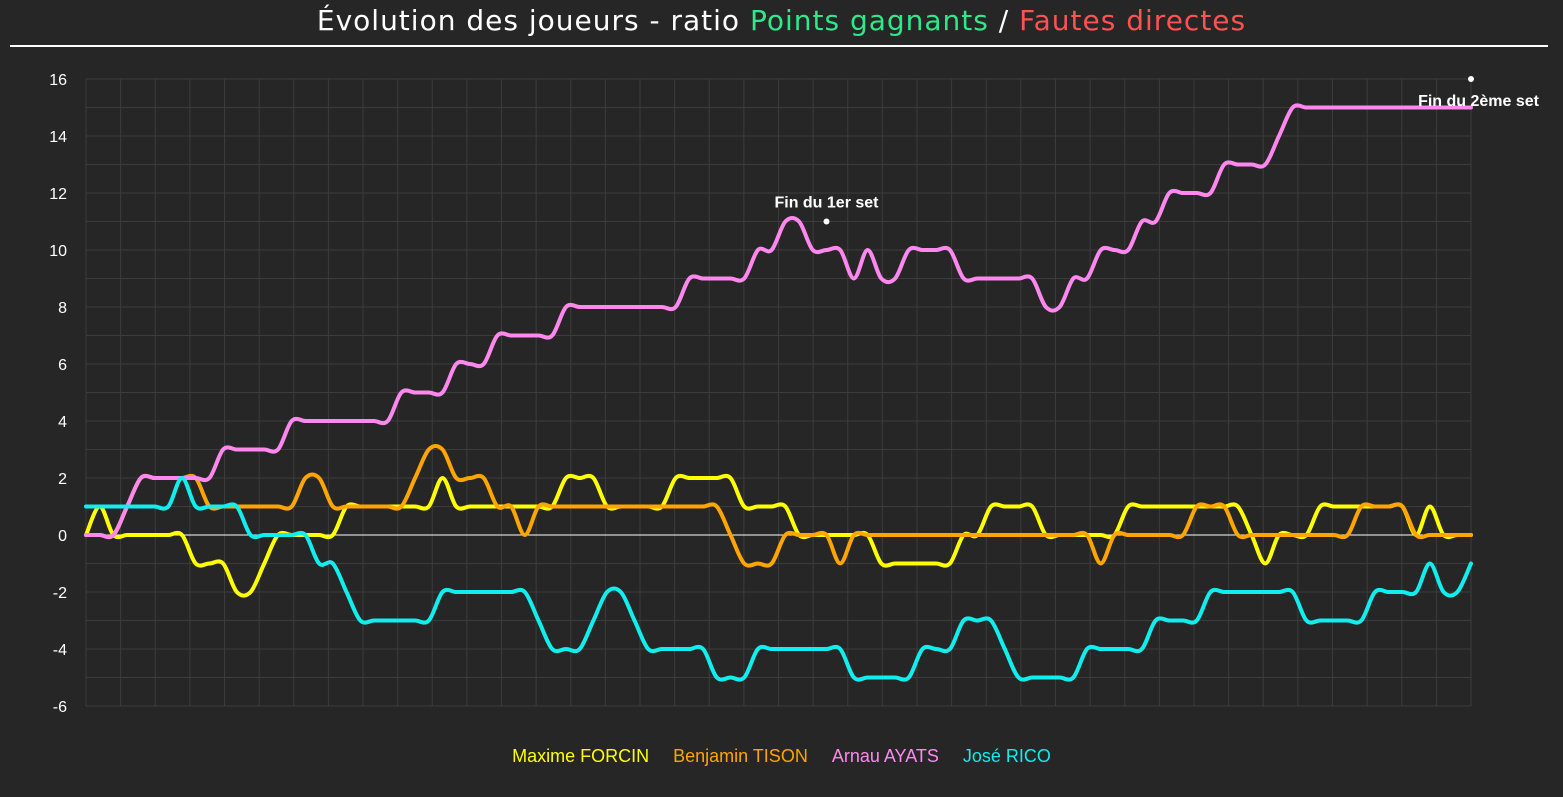 This screenshot has width=1563, height=797. I want to click on y-tick-label: 6, so click(62, 365).